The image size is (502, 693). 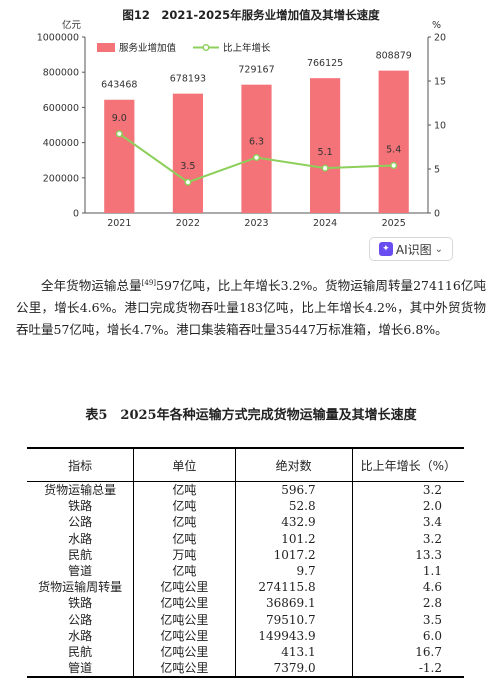 What do you see at coordinates (440, 126) in the screenshot?
I see `right-tick-label: 10` at bounding box center [440, 126].